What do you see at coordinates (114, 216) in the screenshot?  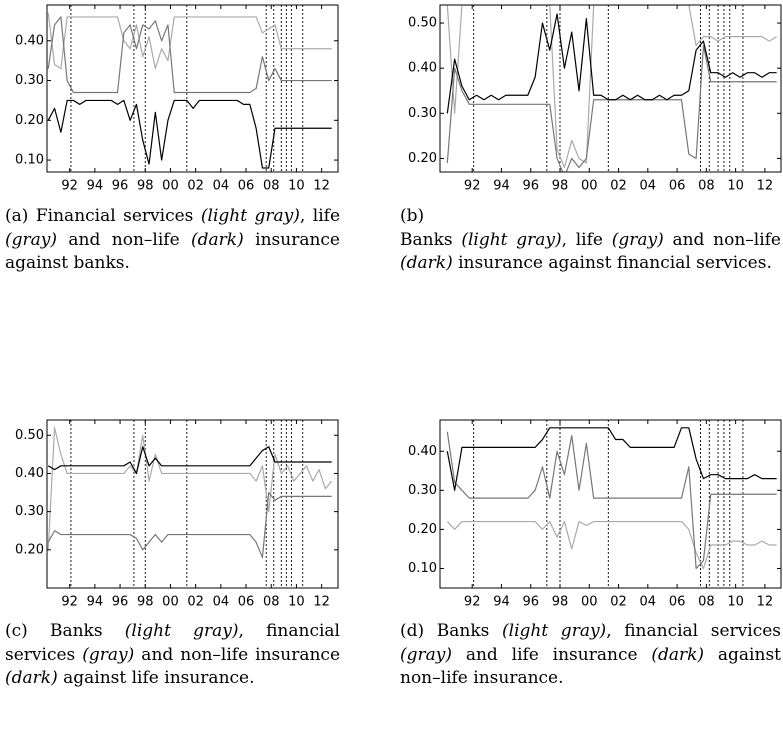 I see `caption-text: Financial services` at bounding box center [114, 216].